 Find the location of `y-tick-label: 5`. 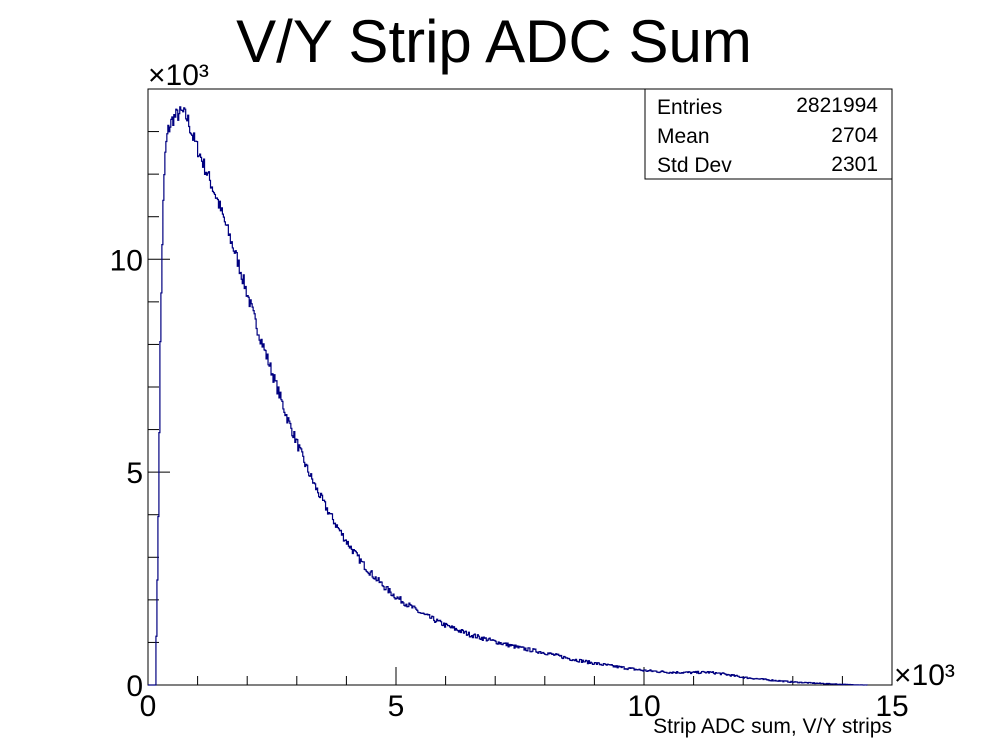

y-tick-label: 5 is located at coordinates (134, 473).